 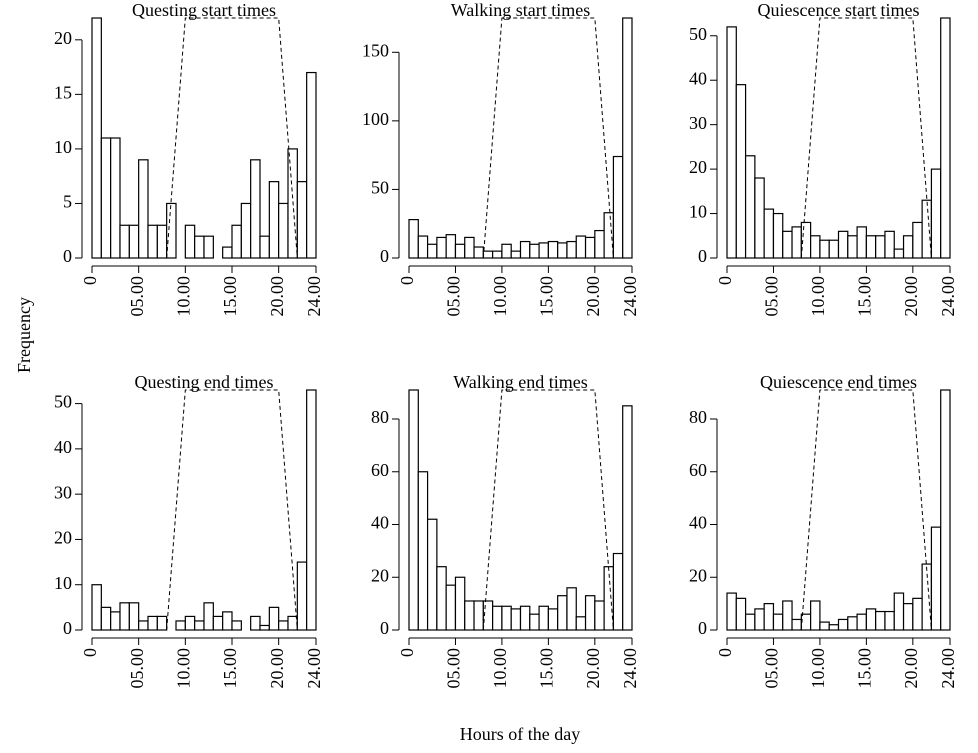 What do you see at coordinates (375, 50) in the screenshot?
I see `y-tick-label: 150` at bounding box center [375, 50].